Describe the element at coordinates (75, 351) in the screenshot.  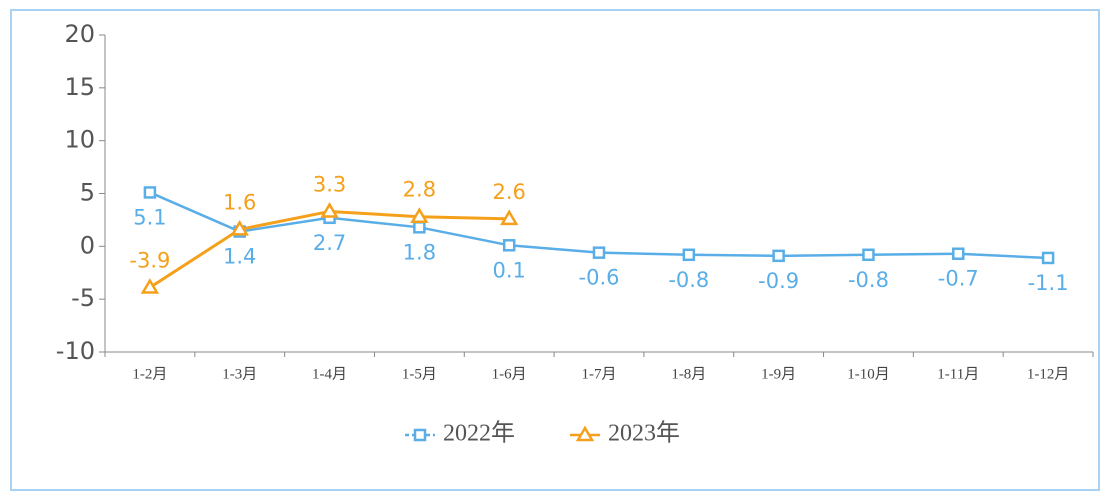
I see `y-tick-label: -10` at that location.